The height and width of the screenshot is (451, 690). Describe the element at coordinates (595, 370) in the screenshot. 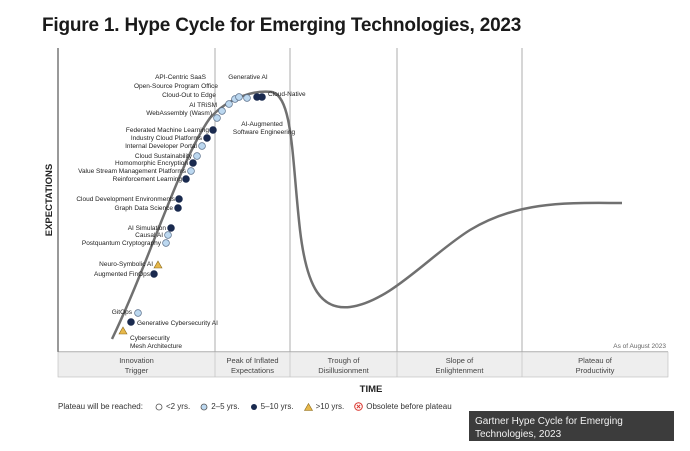

I see `phase-label: Productivity` at that location.